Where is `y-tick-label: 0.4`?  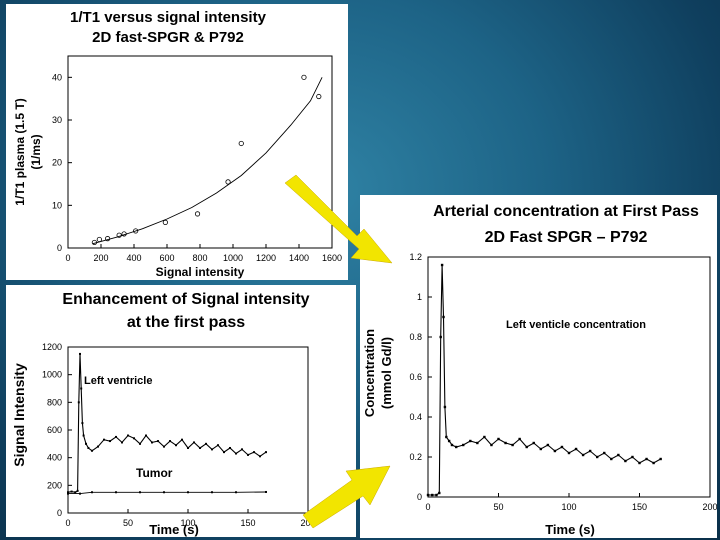
y-tick-label: 0.4 is located at coordinates (415, 417).